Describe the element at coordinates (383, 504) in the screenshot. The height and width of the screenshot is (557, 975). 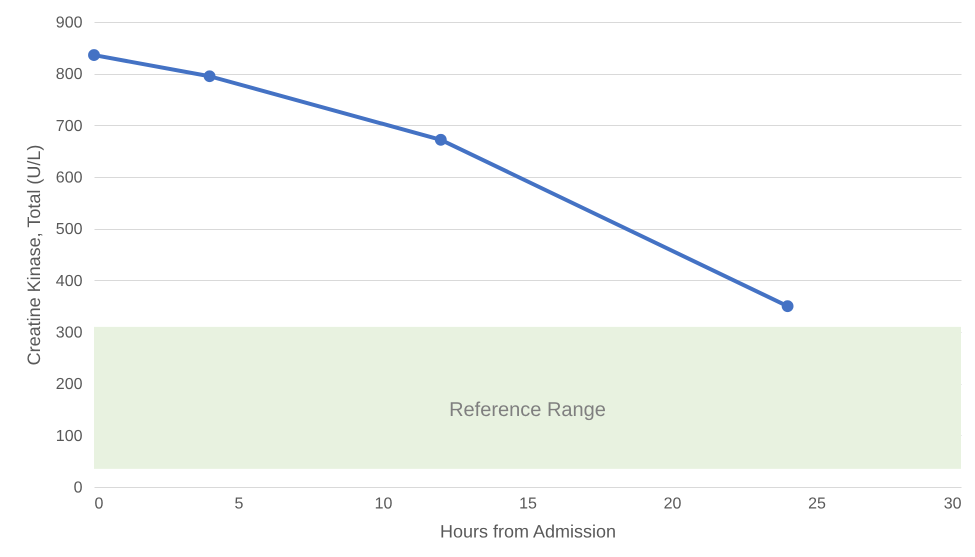
I see `x-tick-label: 10` at that location.